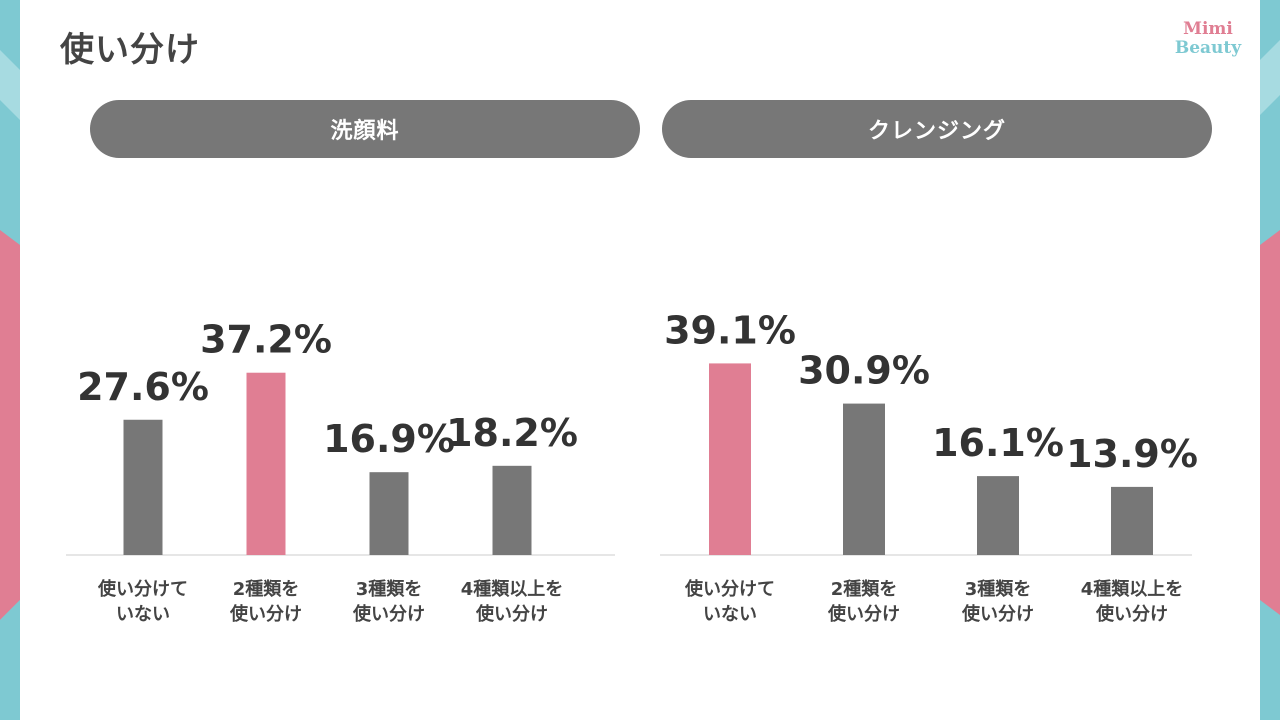  Describe the element at coordinates (365, 131) in the screenshot. I see `chart-1-title: 洗顔料` at that location.